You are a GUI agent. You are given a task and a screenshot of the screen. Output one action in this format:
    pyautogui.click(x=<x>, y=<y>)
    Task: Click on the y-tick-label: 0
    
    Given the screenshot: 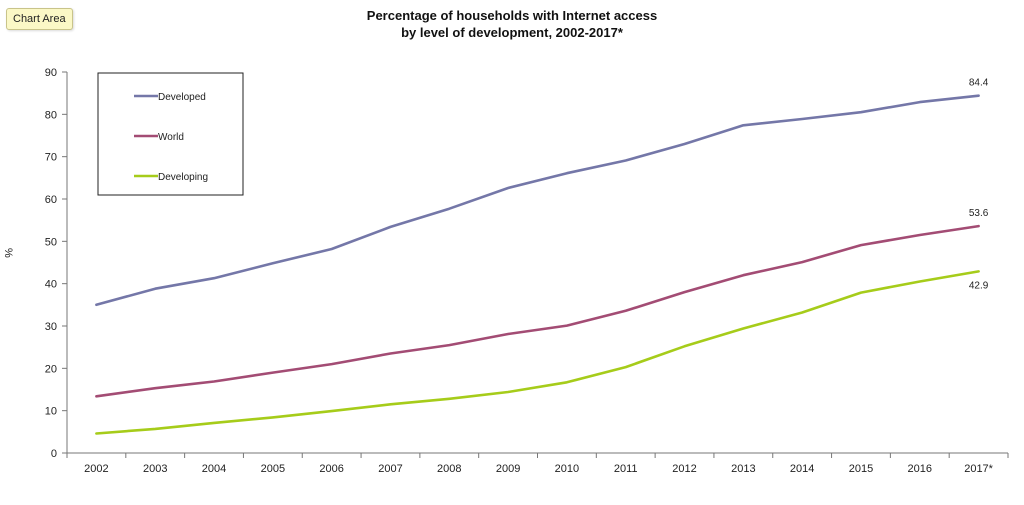 What is the action you would take?
    pyautogui.click(x=54, y=454)
    